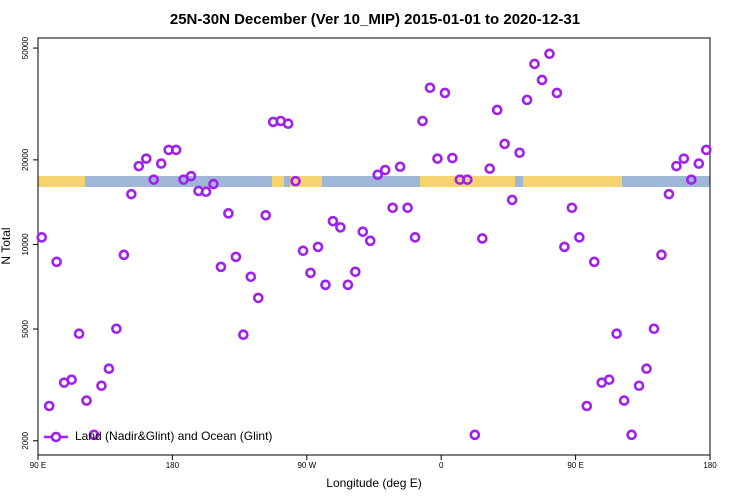 Image resolution: width=750 pixels, height=500 pixels. I want to click on land-ocean-strip, so click(374, 181).